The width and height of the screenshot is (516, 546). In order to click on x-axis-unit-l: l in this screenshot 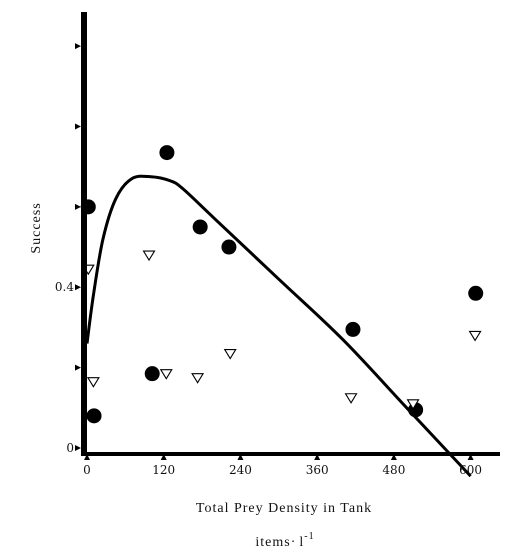, I will do `click(301, 540)`.